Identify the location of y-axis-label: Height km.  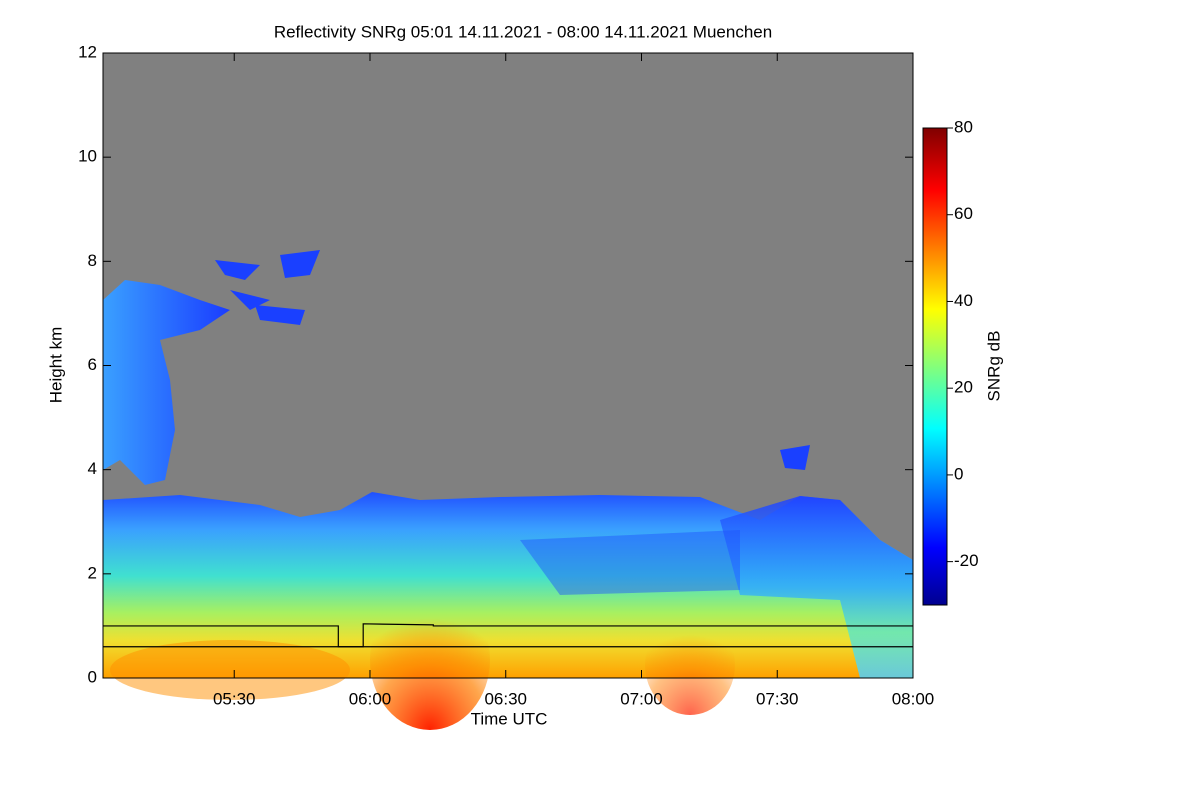
(55, 365).